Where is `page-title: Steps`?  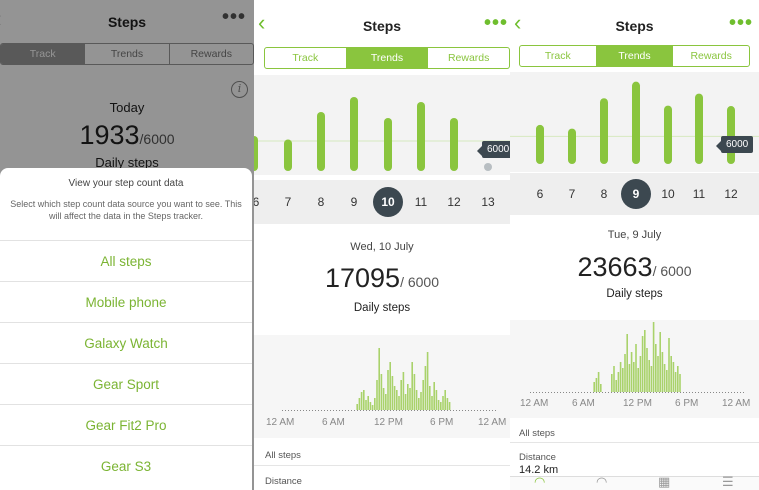 page-title: Steps is located at coordinates (382, 26).